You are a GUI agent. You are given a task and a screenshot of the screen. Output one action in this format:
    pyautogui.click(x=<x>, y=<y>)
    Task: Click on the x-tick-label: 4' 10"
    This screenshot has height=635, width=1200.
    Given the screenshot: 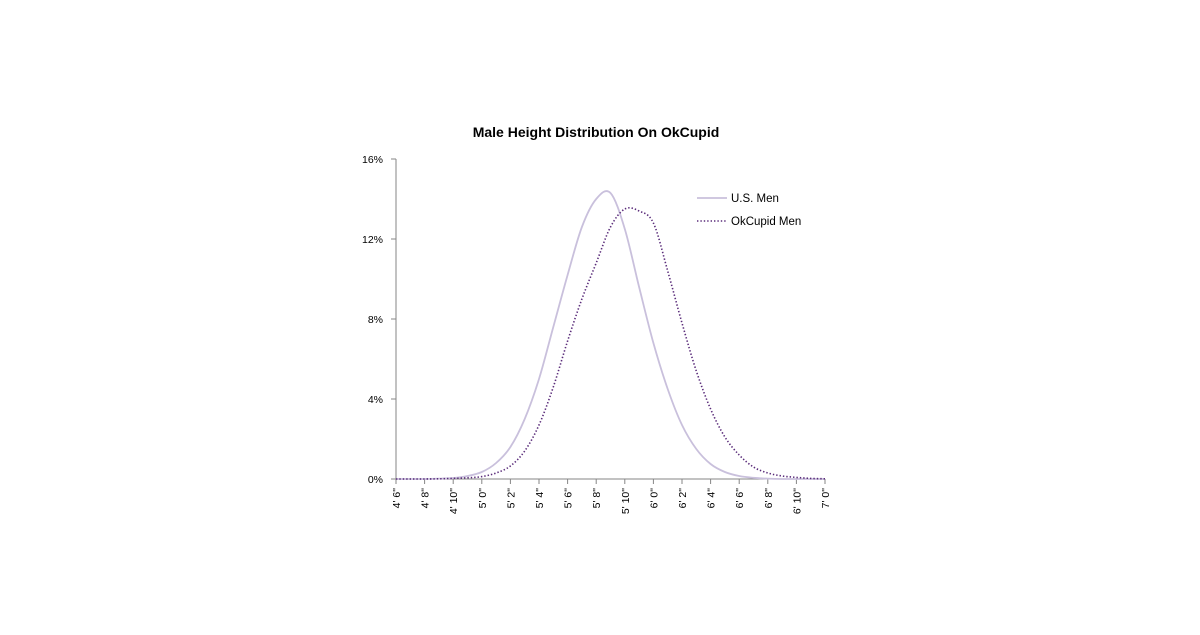 What is the action you would take?
    pyautogui.click(x=454, y=501)
    